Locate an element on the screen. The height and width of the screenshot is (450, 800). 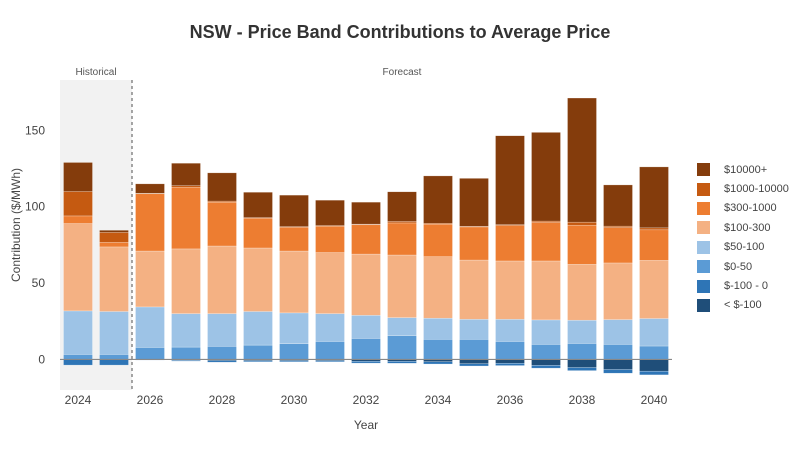
legend-label: $0-50 is located at coordinates (738, 266).